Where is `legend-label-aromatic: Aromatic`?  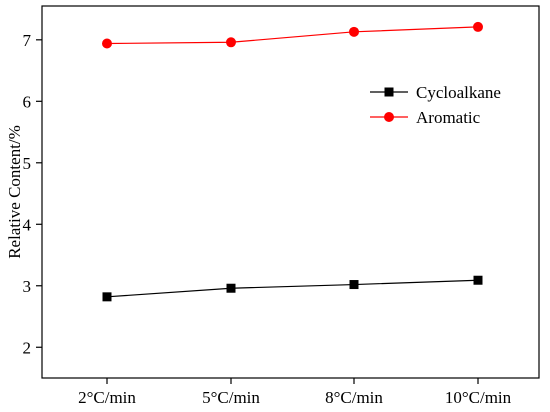
legend-label-aromatic: Aromatic is located at coordinates (448, 117).